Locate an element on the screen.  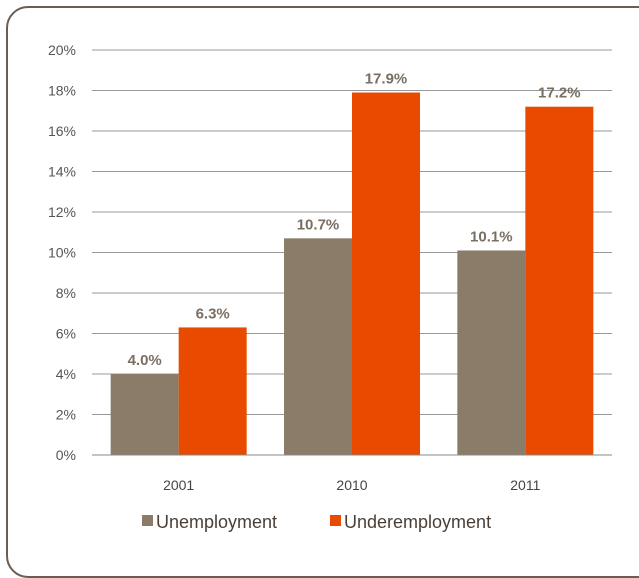
legend-swatch-underemployment is located at coordinates (335, 520).